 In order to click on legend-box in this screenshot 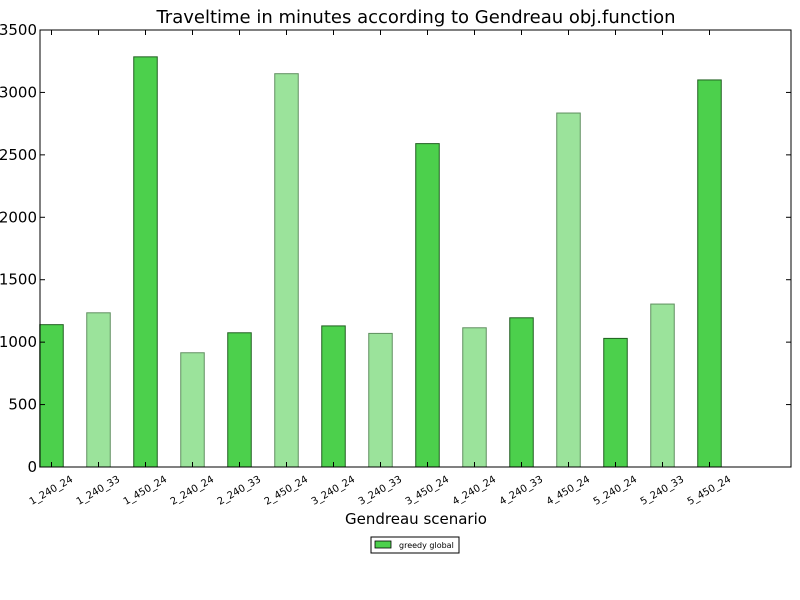, I will do `click(415, 545)`.